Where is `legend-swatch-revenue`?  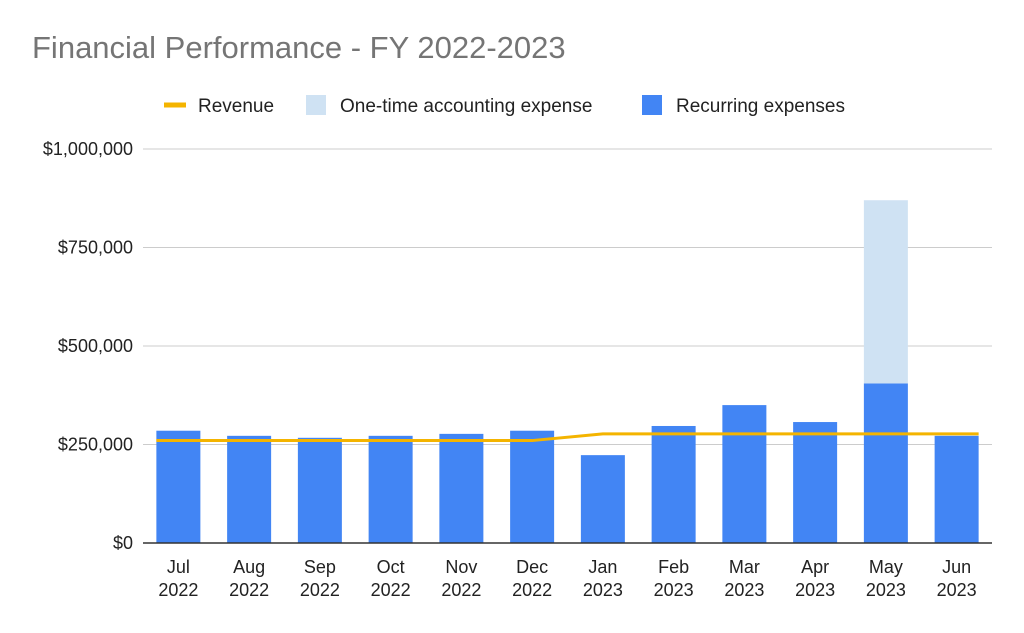 legend-swatch-revenue is located at coordinates (175, 105).